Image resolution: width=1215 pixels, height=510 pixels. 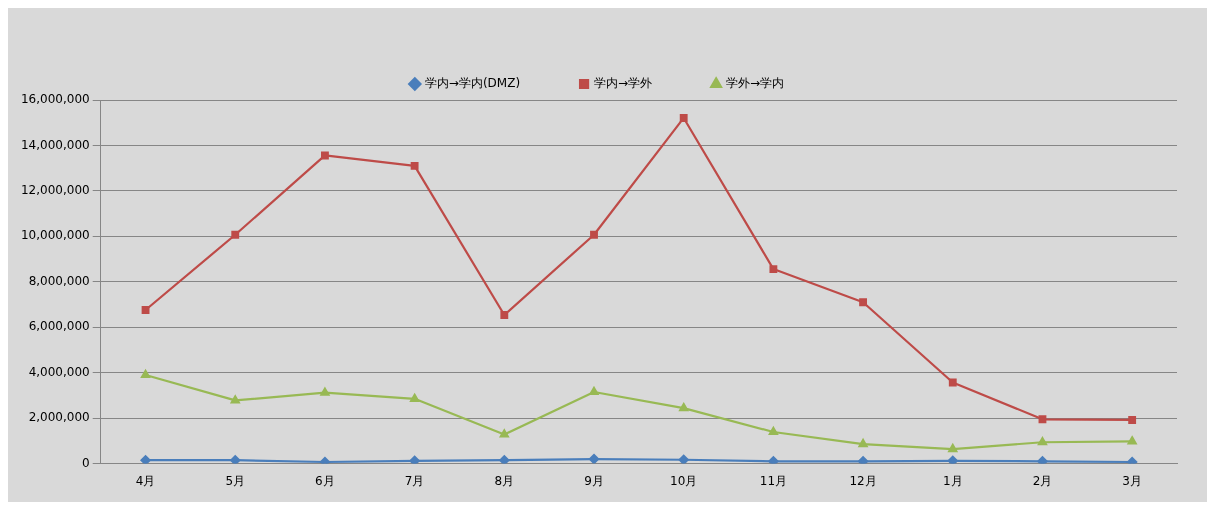 What do you see at coordinates (414, 480) in the screenshot?
I see `x-tick-label: 7月` at bounding box center [414, 480].